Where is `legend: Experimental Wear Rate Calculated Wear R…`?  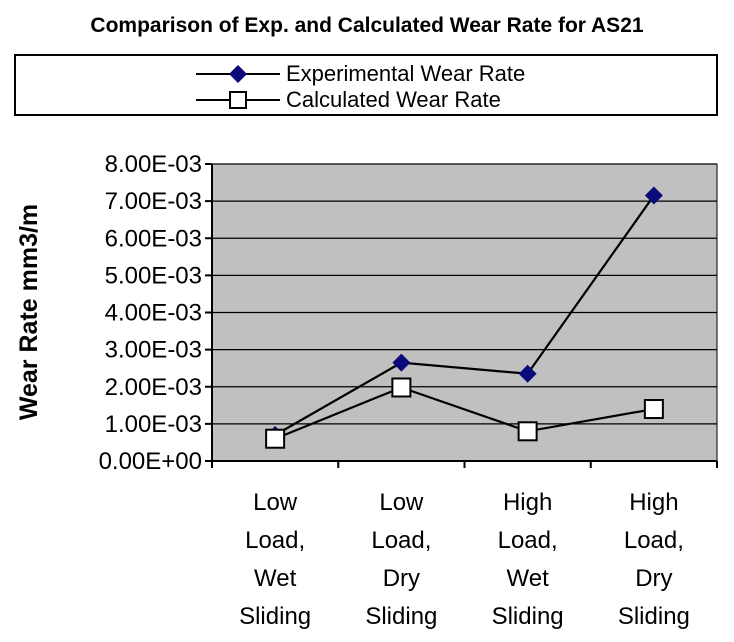
legend: Experimental Wear Rate Calculated Wear R… is located at coordinates (366, 85).